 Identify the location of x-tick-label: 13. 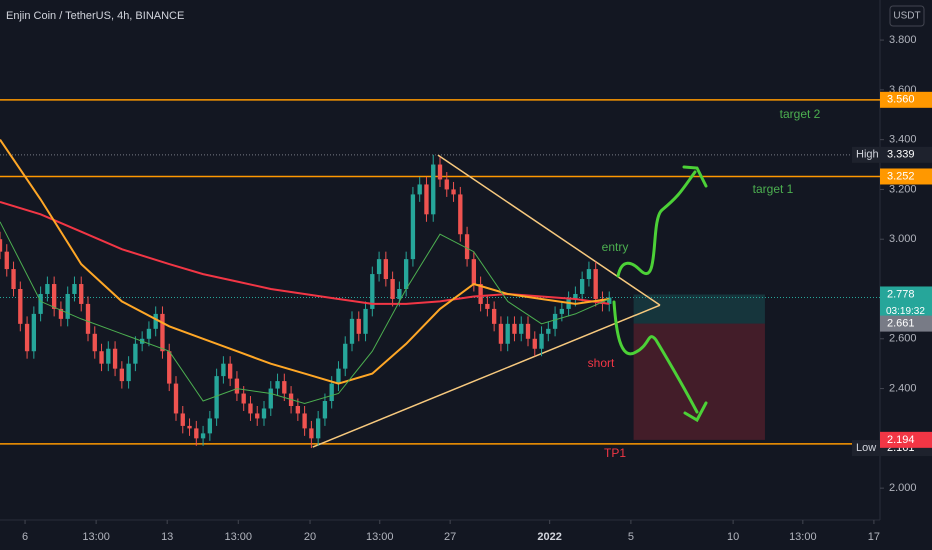
(167, 537).